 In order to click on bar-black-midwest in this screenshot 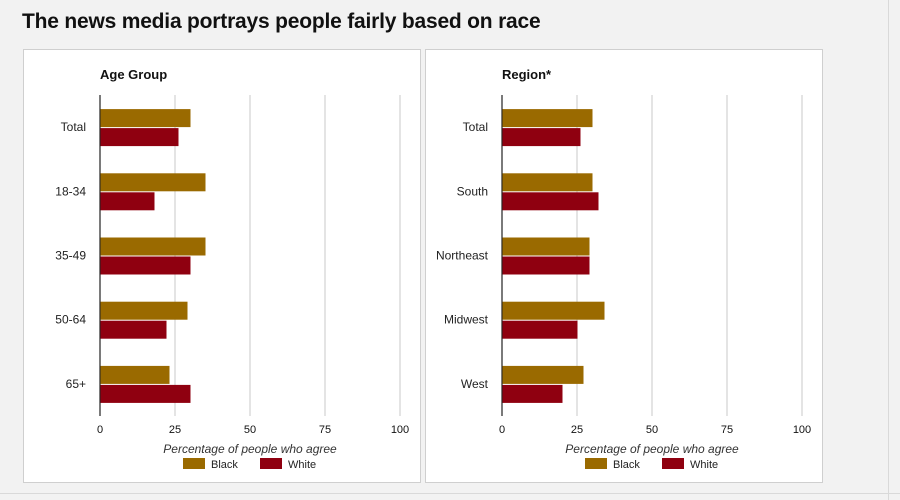, I will do `click(553, 310)`.